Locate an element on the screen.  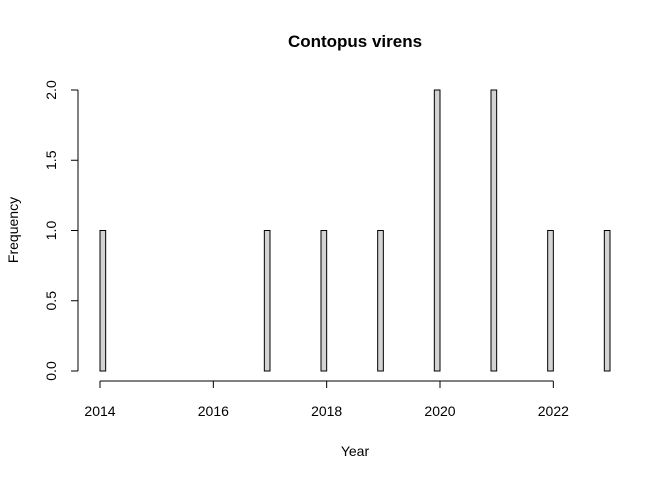
x-tick-label: 2018 is located at coordinates (326, 411).